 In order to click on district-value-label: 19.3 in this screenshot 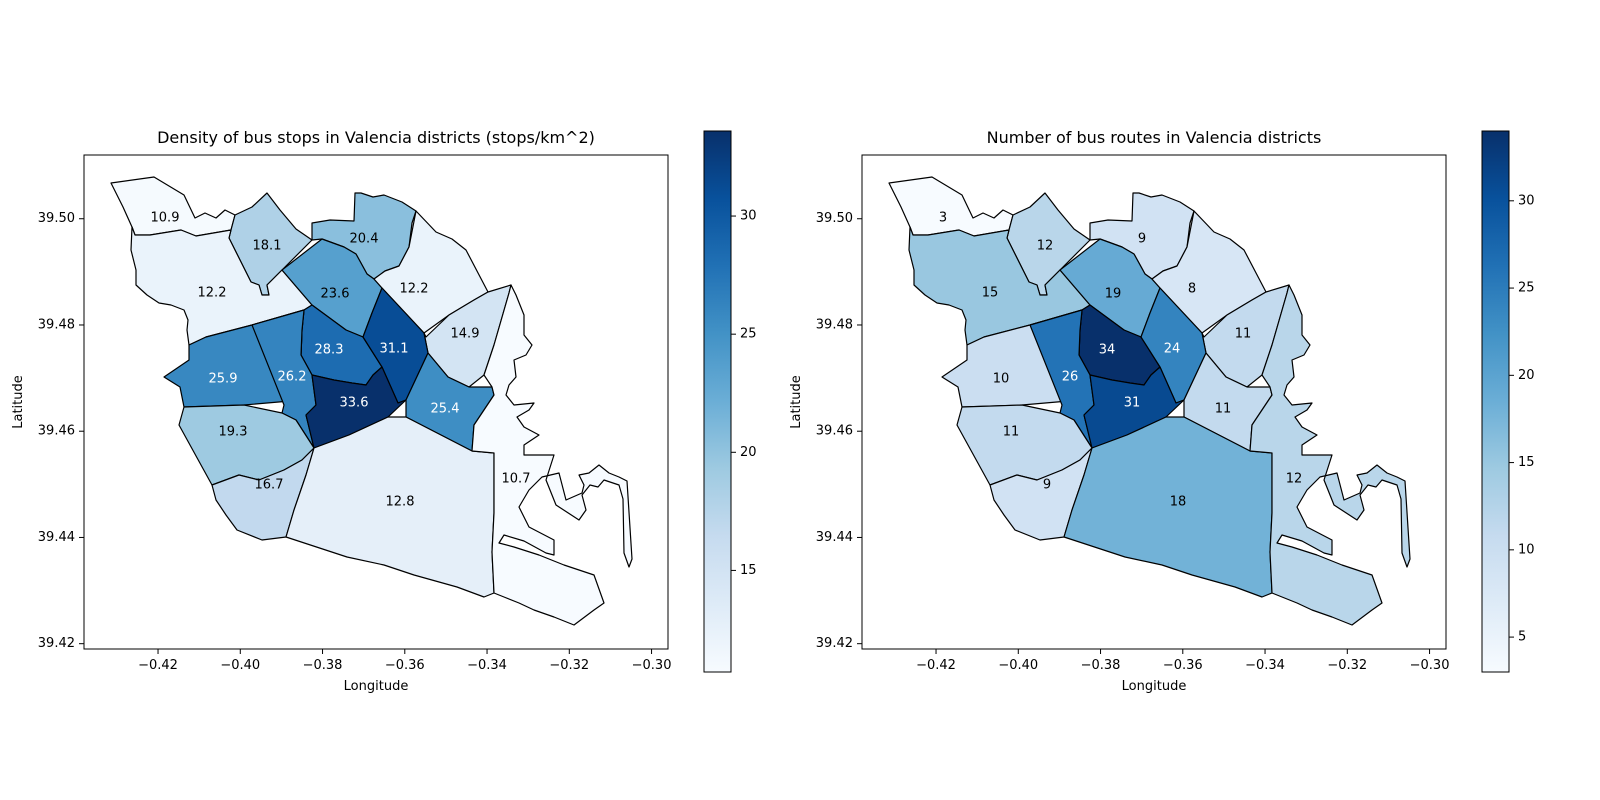, I will do `click(233, 432)`.